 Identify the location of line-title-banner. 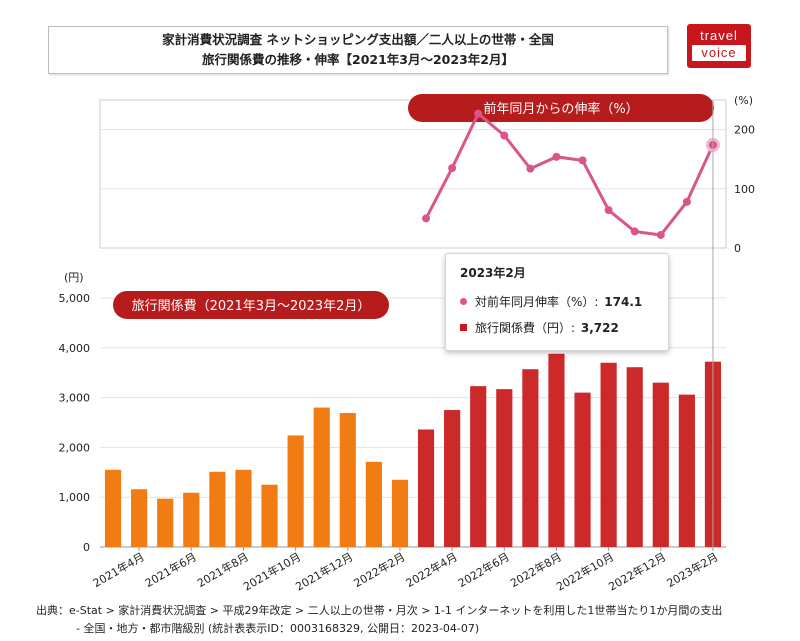
(561, 108).